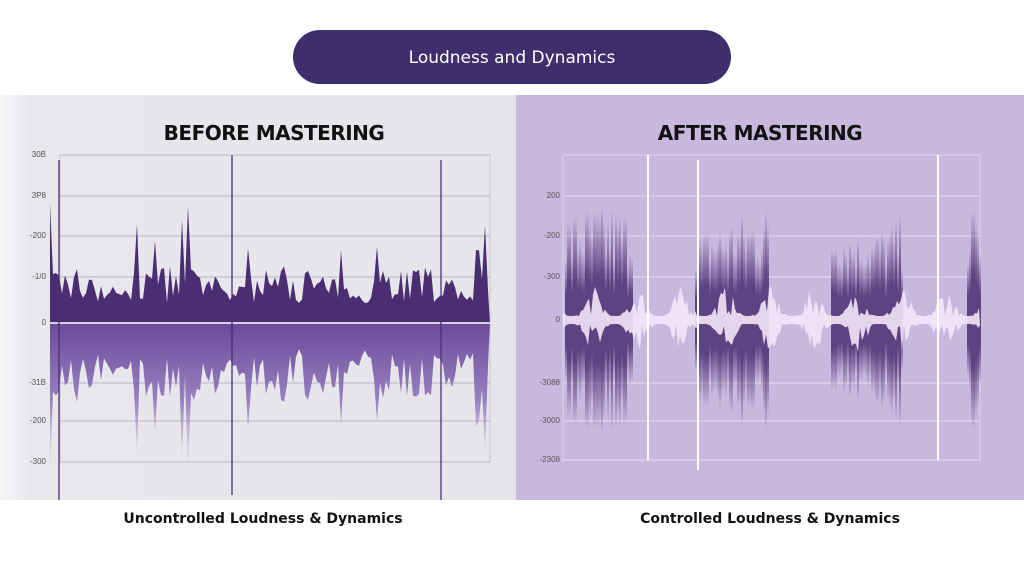 This screenshot has height=576, width=1024. I want to click on axis-label: -31B, so click(37, 382).